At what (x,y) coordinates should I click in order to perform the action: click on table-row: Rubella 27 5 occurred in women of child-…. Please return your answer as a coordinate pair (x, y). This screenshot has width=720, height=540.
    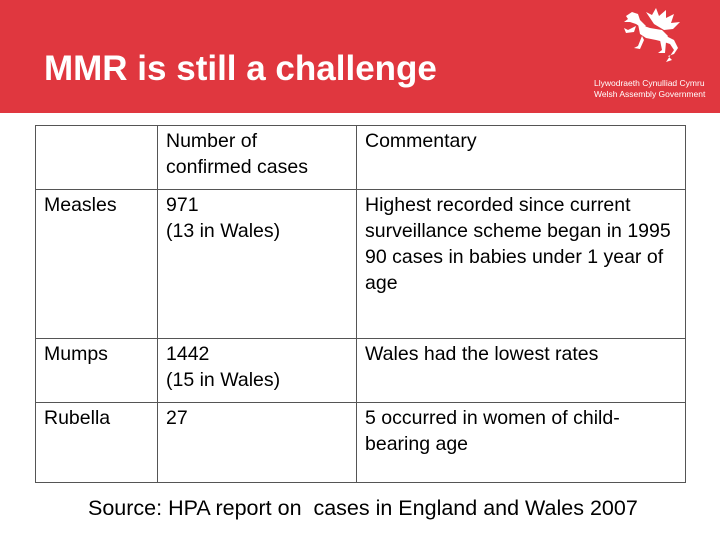
    Looking at the image, I should click on (360, 442).